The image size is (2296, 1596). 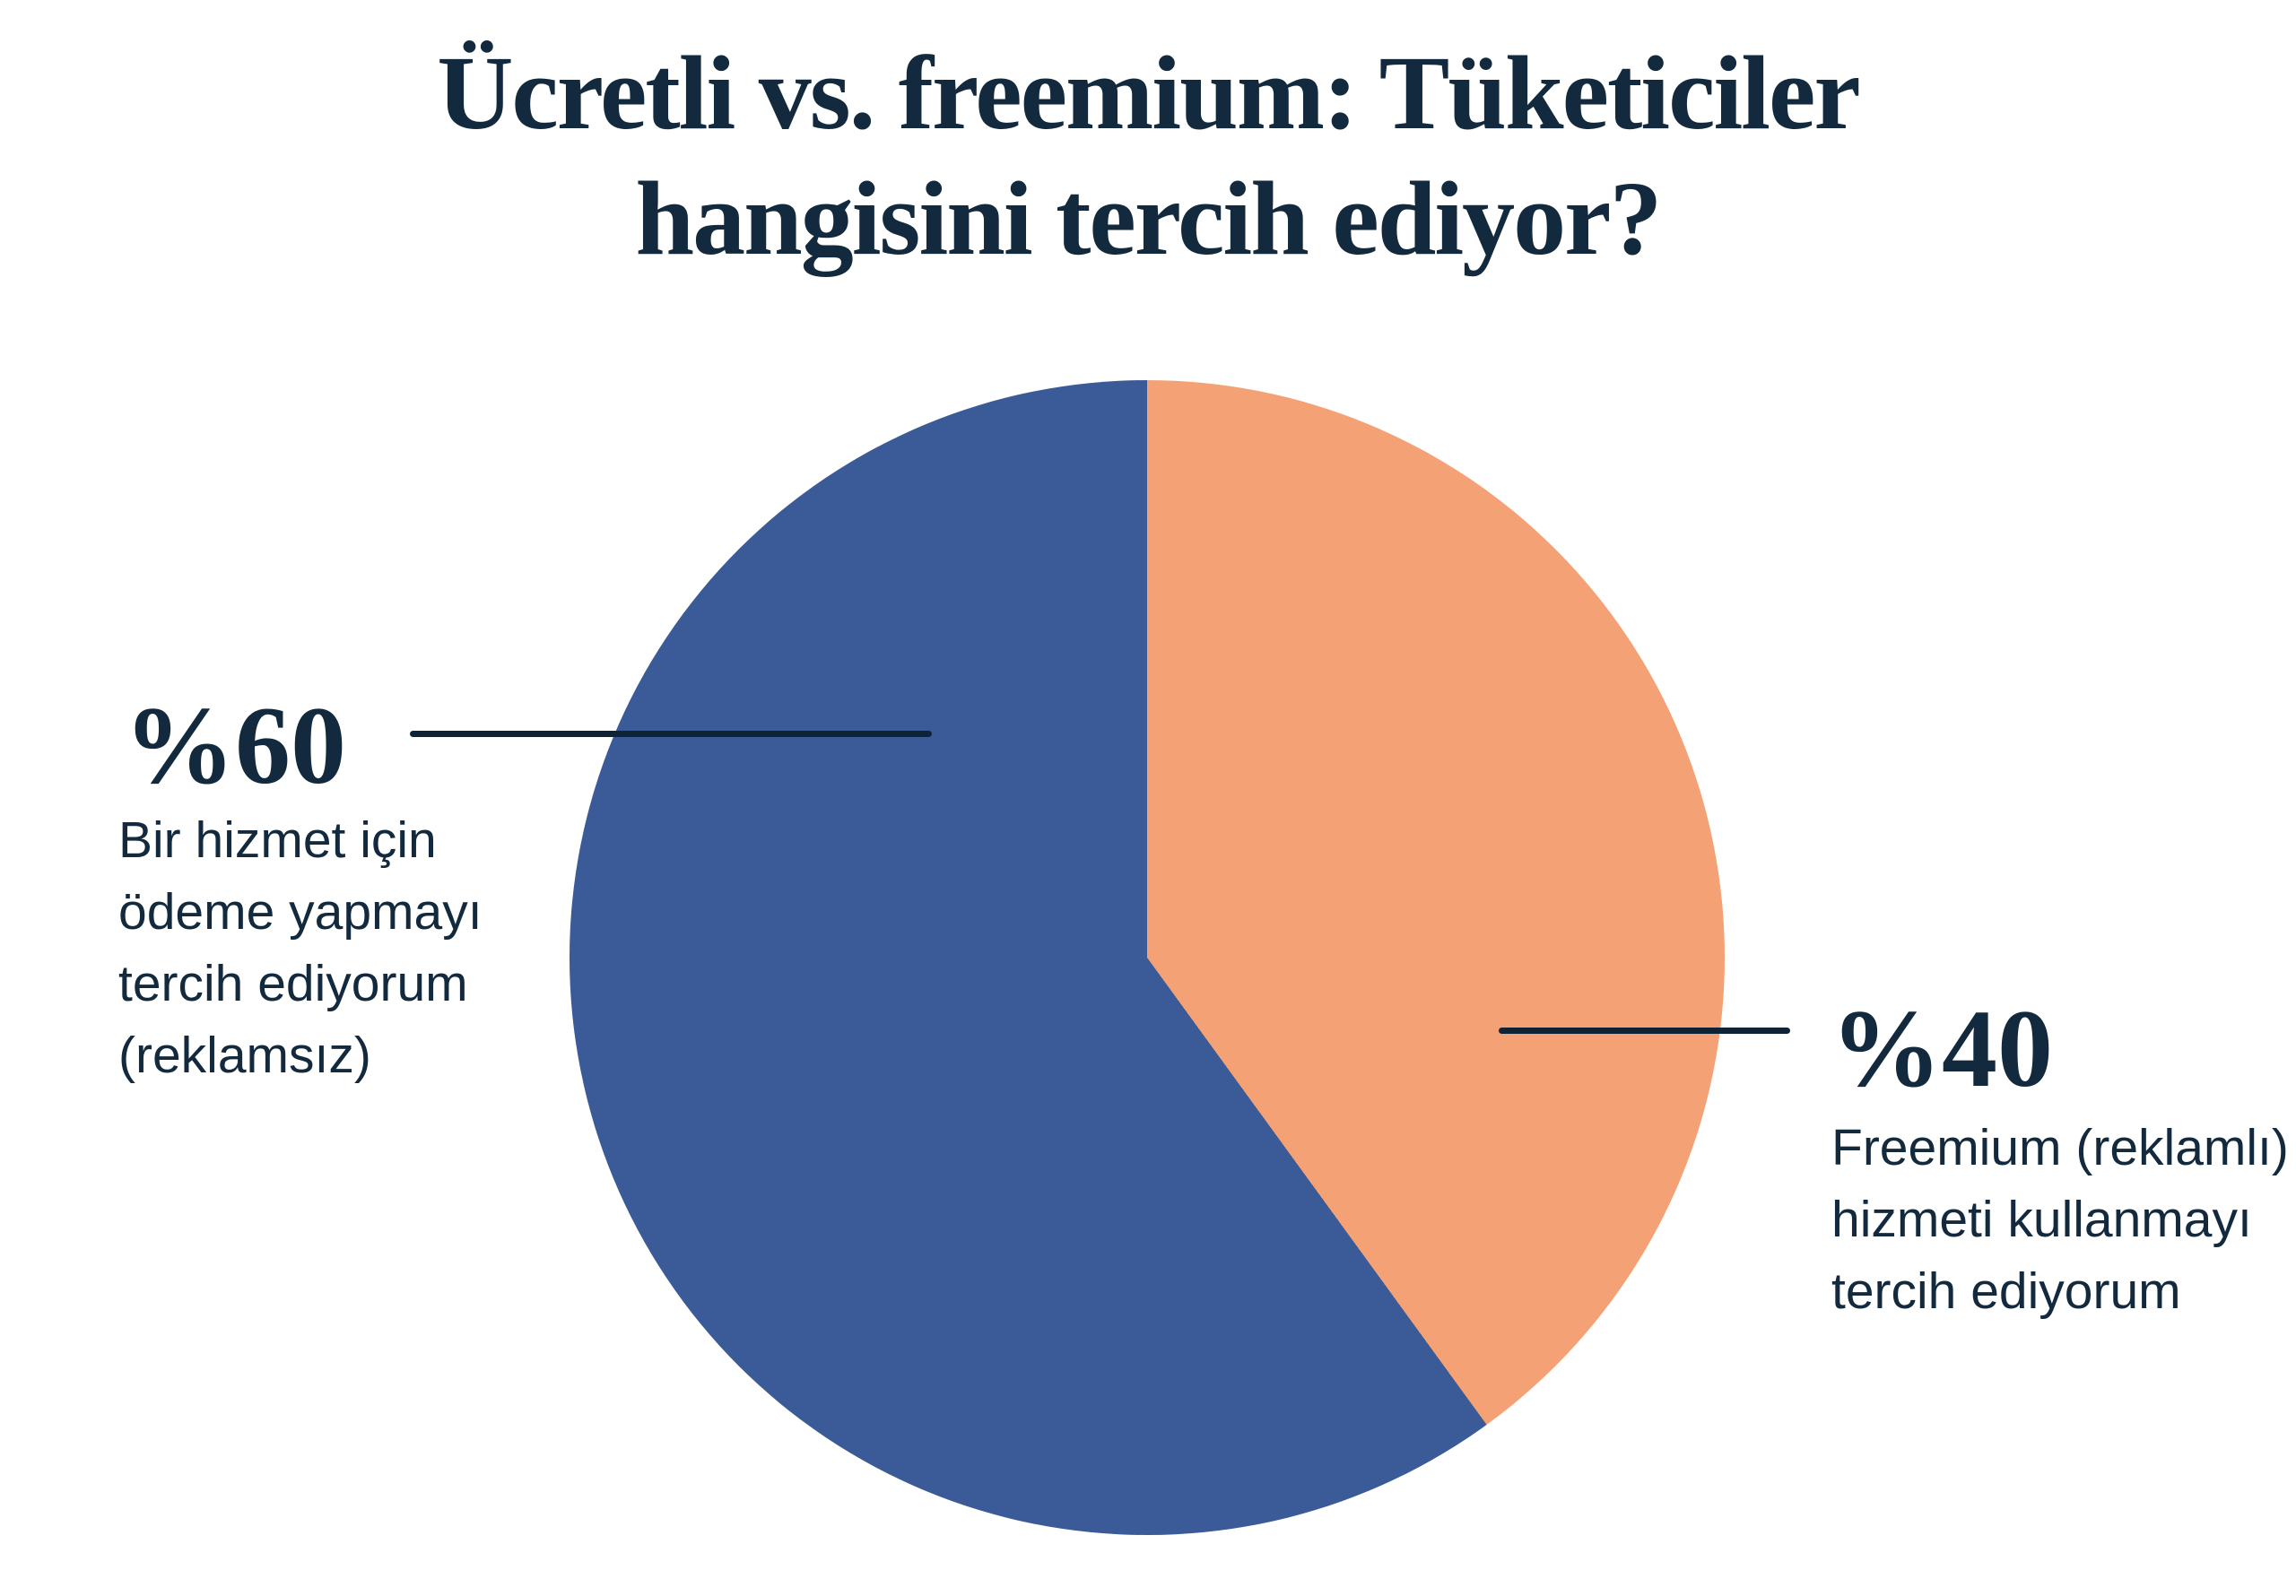 I want to click on description-line: ödeme yapmayı, so click(x=300, y=912).